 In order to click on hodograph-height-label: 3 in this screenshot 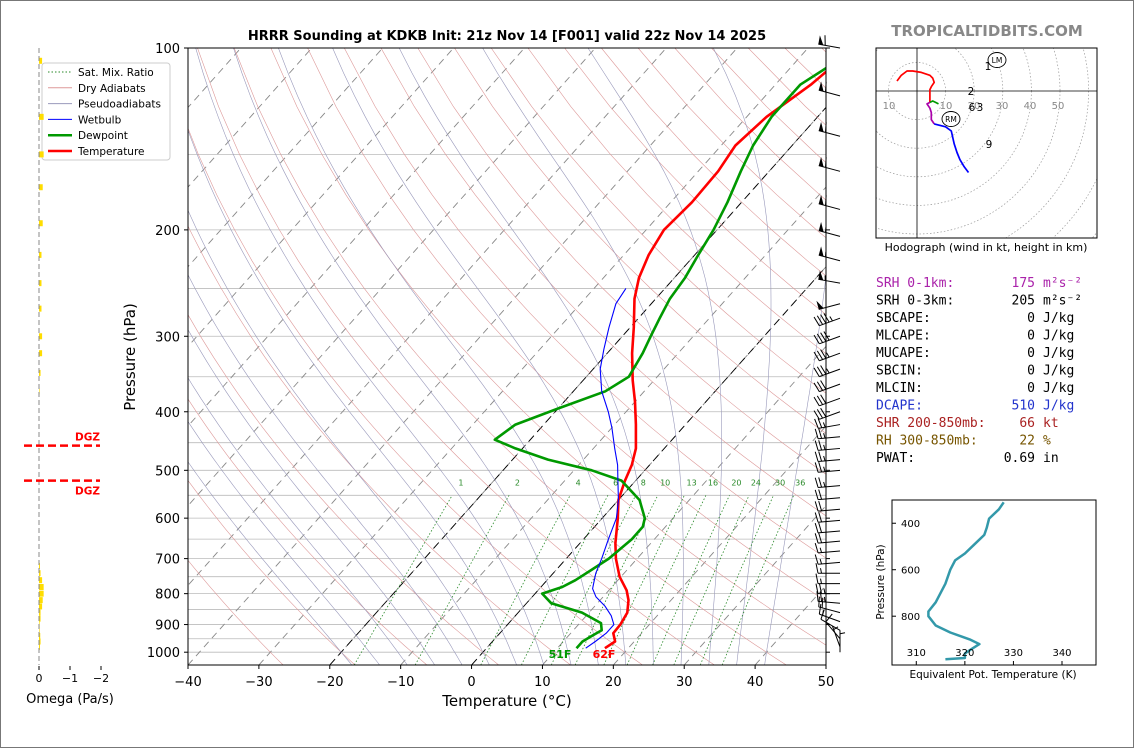, I will do `click(980, 108)`.